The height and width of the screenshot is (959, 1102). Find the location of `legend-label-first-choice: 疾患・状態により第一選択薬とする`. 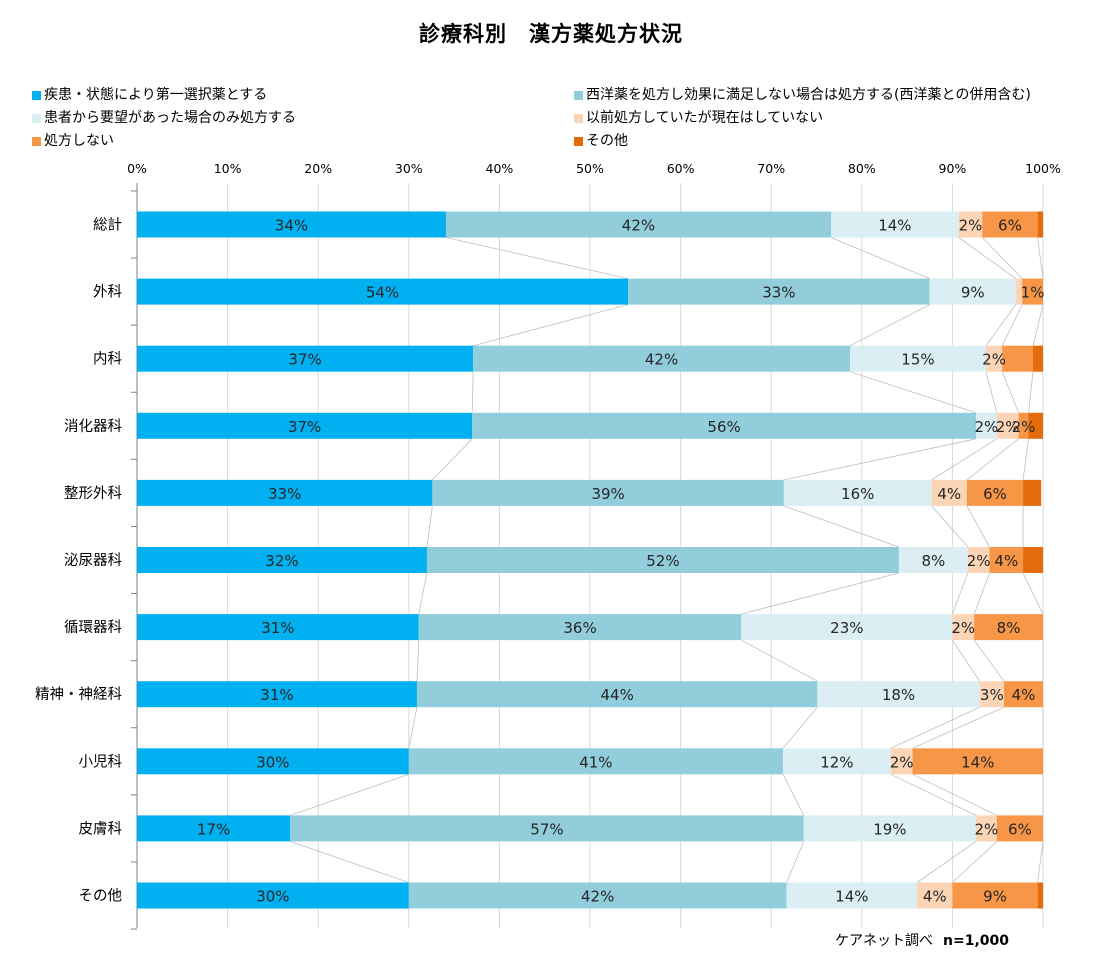

legend-label-first-choice: 疾患・状態により第一選択薬とする is located at coordinates (156, 95).